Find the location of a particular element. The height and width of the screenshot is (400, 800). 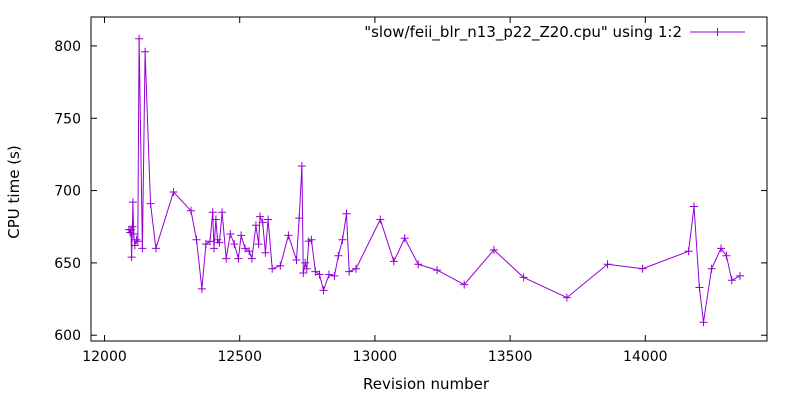

y-tick-label: 600 is located at coordinates (67, 336).